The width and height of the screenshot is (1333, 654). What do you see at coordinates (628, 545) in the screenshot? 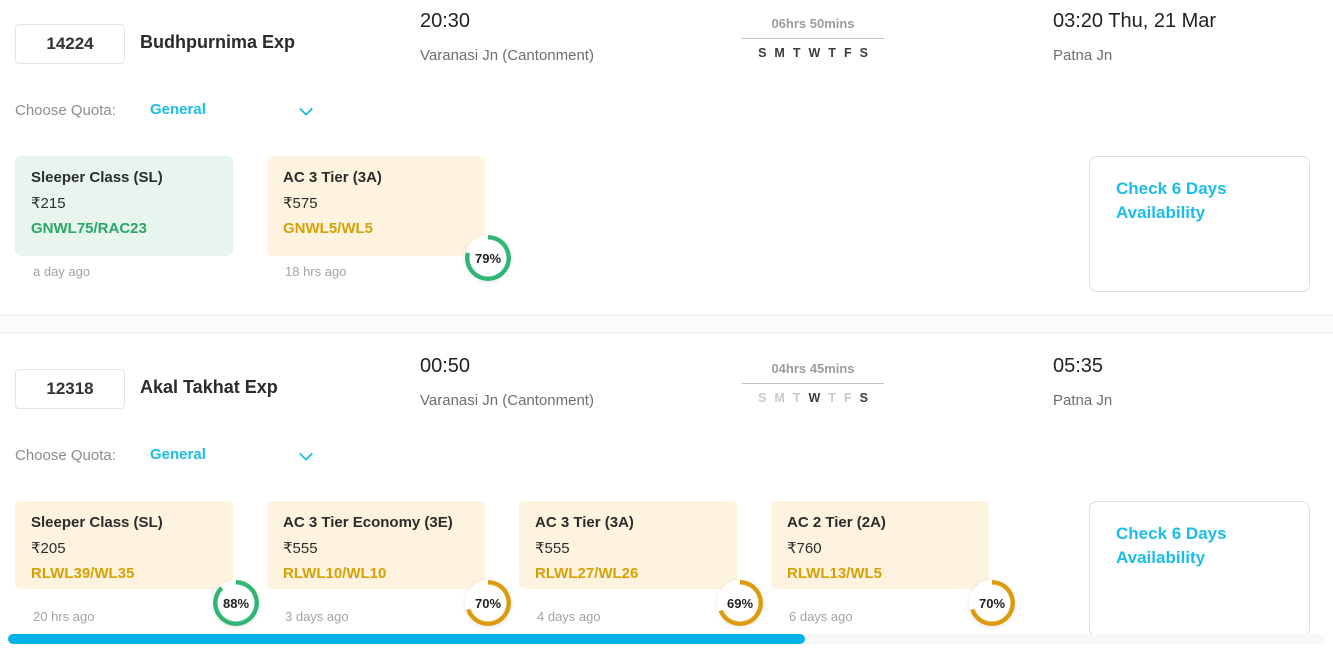
I see `fare-box: AC 3 Tier (3A) ₹555 RLWL27/WL26` at bounding box center [628, 545].